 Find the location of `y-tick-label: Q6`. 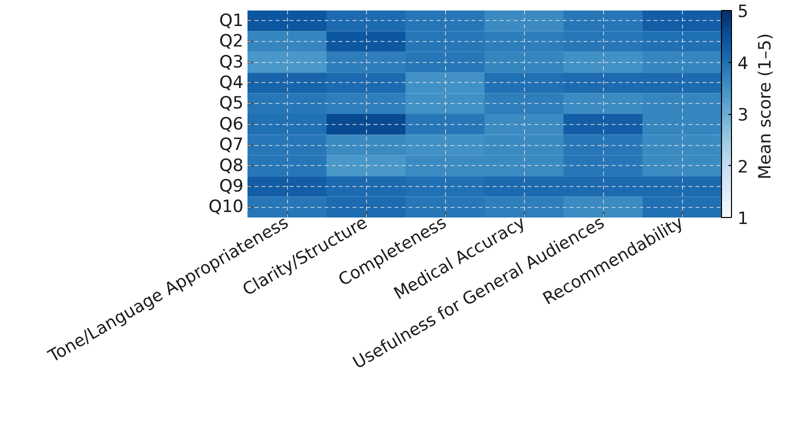

y-tick-label: Q6 is located at coordinates (231, 124).